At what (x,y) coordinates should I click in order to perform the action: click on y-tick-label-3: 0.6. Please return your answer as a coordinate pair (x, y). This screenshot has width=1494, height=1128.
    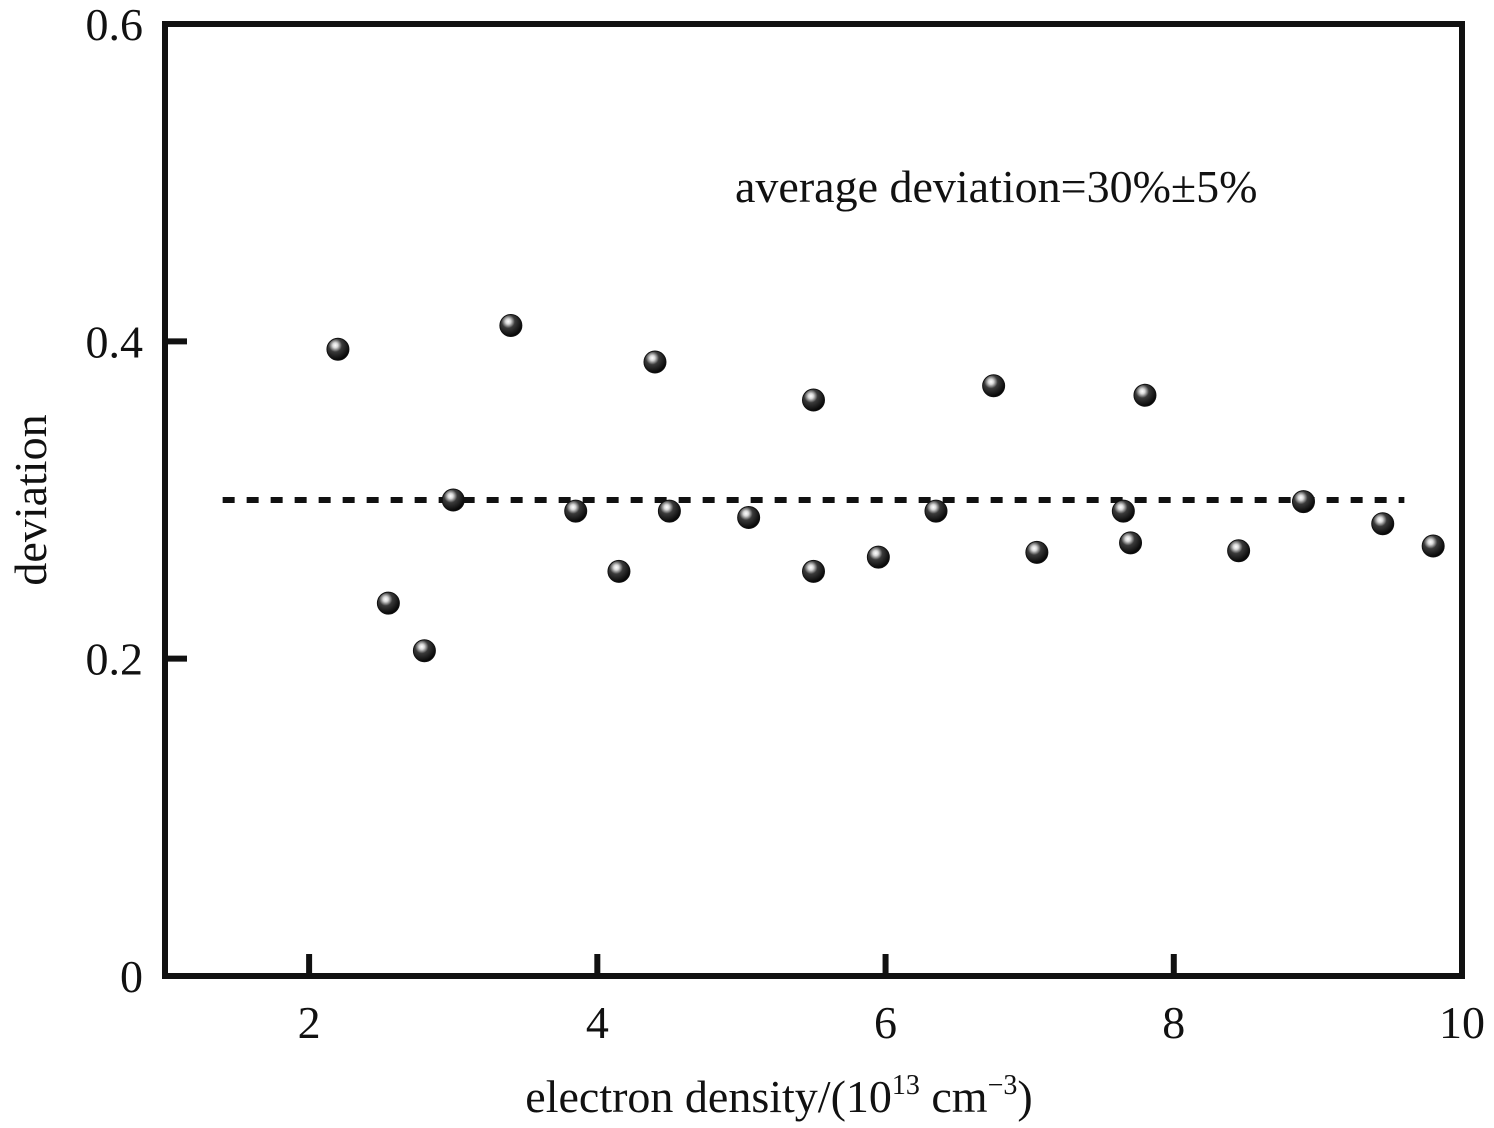
    Looking at the image, I should click on (115, 25).